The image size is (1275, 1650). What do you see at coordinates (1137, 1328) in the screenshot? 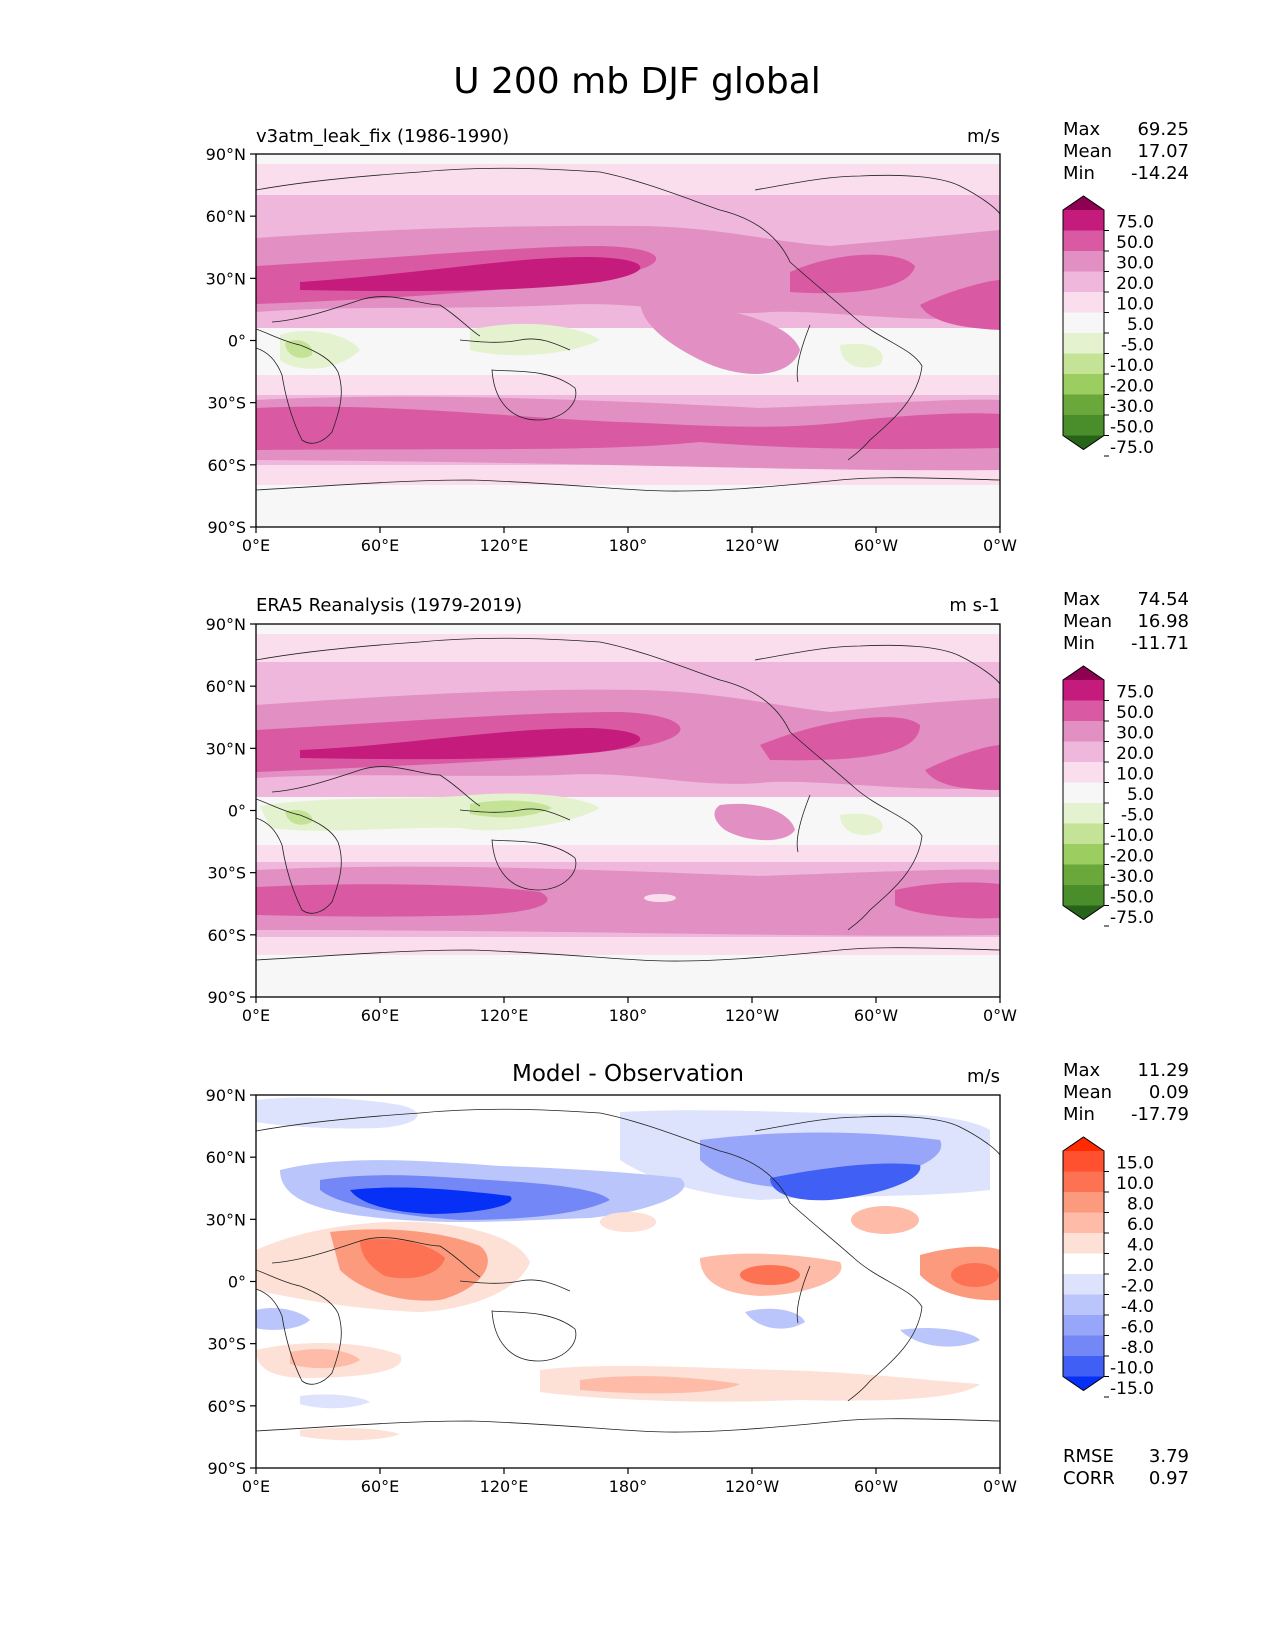
I see `colorbar-tick-label: -6.0` at bounding box center [1137, 1328].